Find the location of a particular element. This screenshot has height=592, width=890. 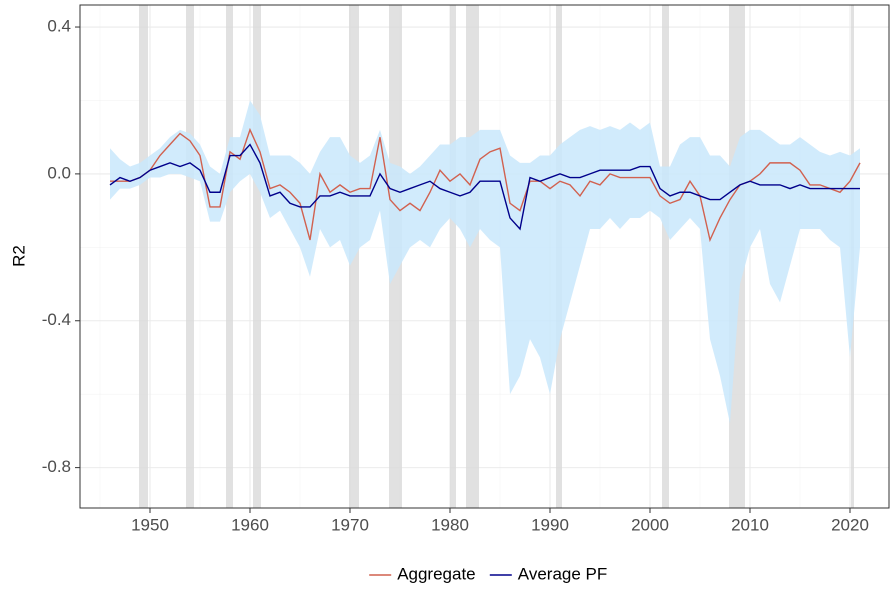

x-tick-label: 1960 is located at coordinates (250, 524).